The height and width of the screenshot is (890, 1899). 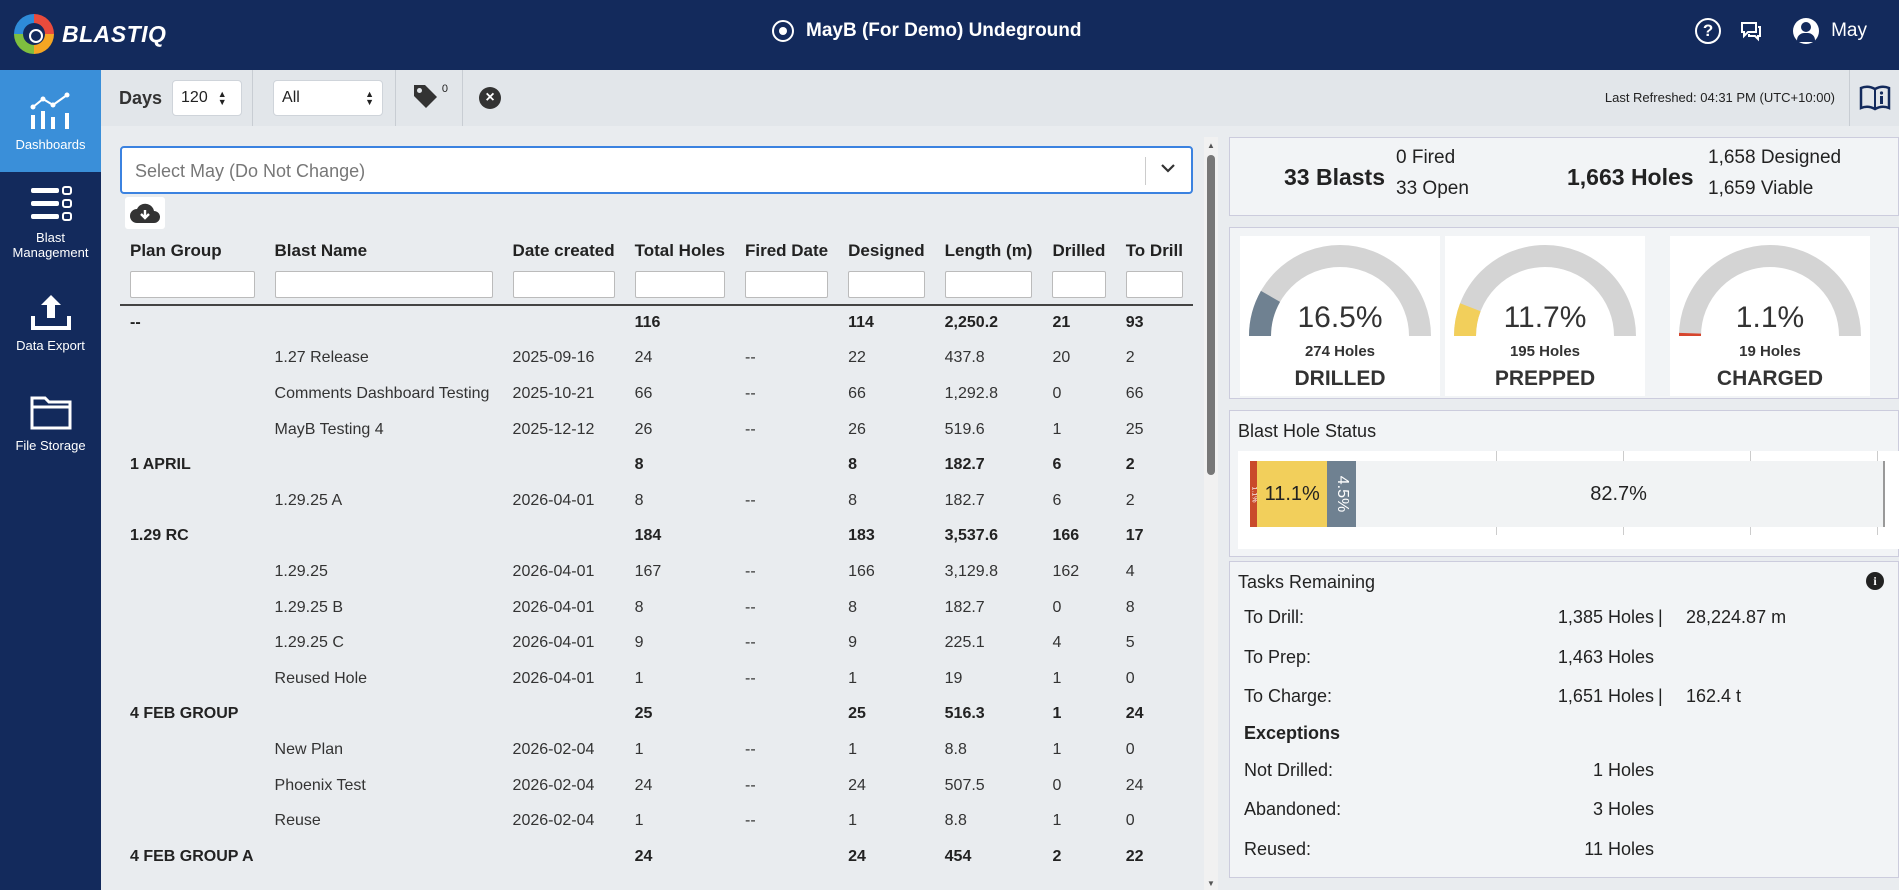 I want to click on table-row: MayB Testing 4 2025-12-12 26 -- 26 519.6 1 25, so click(x=656, y=430).